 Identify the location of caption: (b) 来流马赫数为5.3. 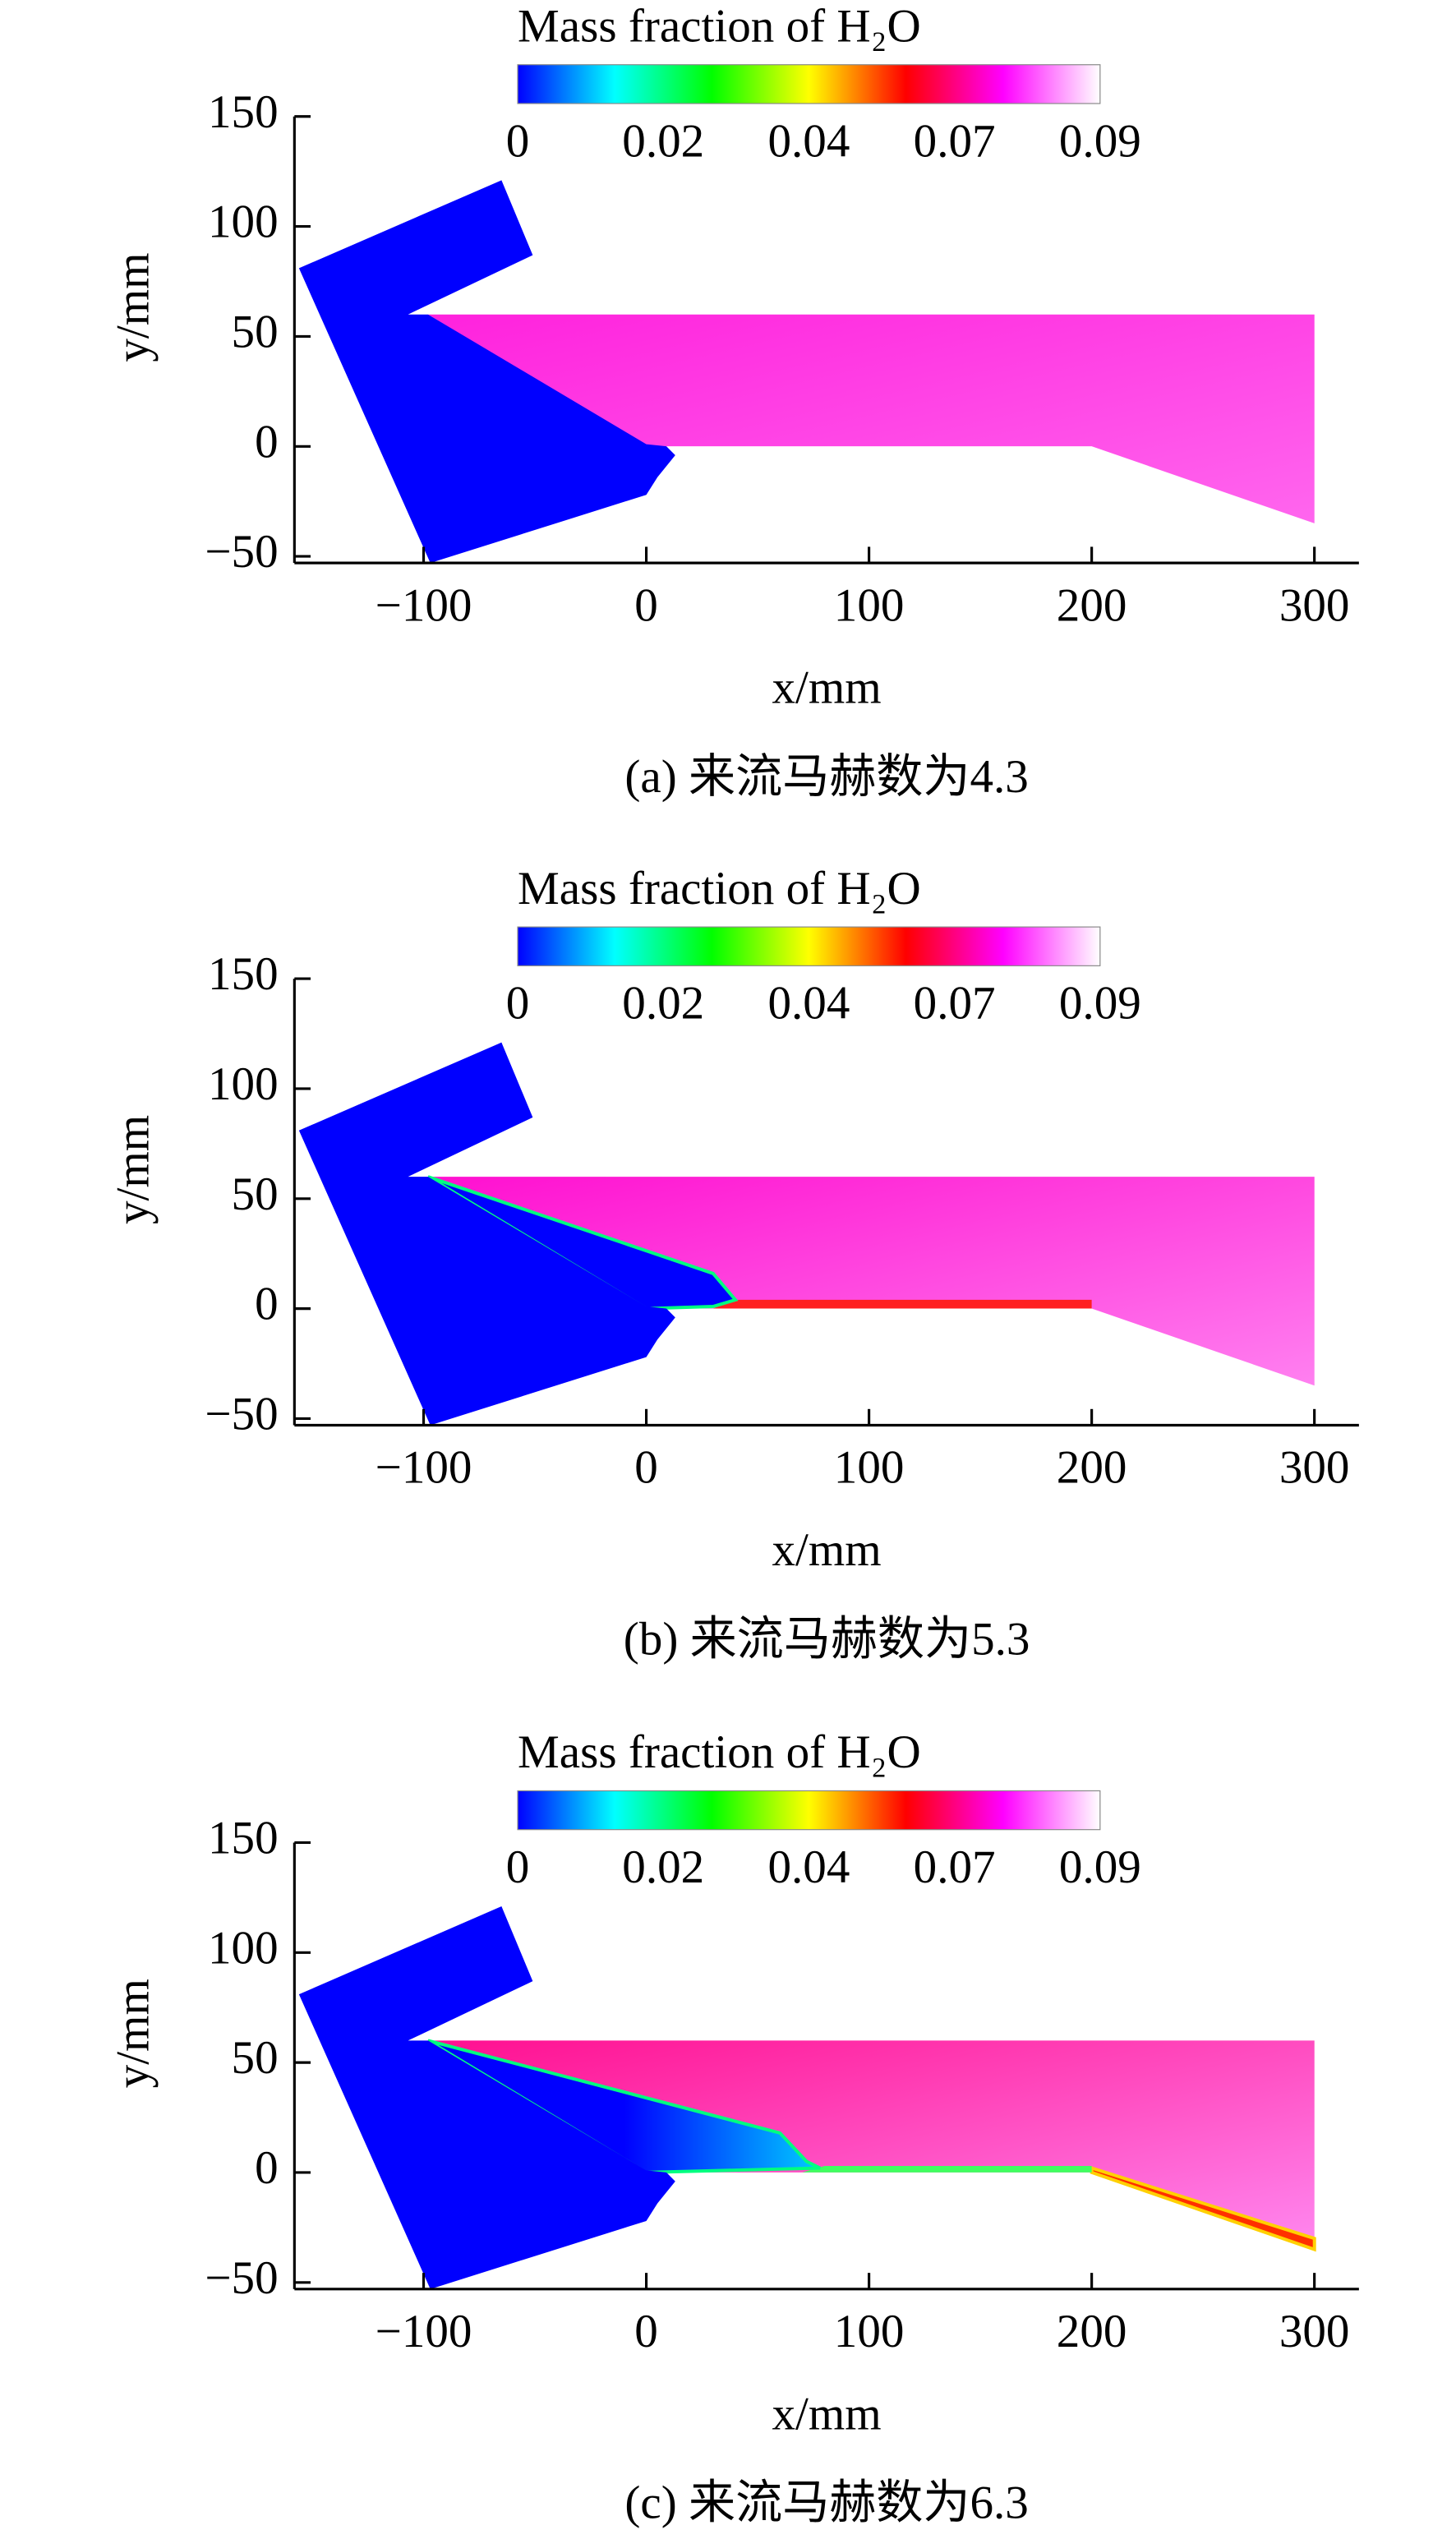
(827, 1639).